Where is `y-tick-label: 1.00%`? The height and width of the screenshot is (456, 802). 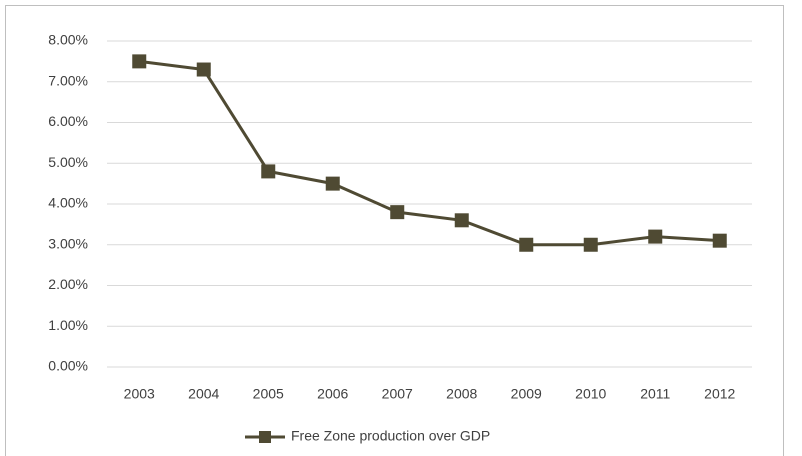 y-tick-label: 1.00% is located at coordinates (68, 325).